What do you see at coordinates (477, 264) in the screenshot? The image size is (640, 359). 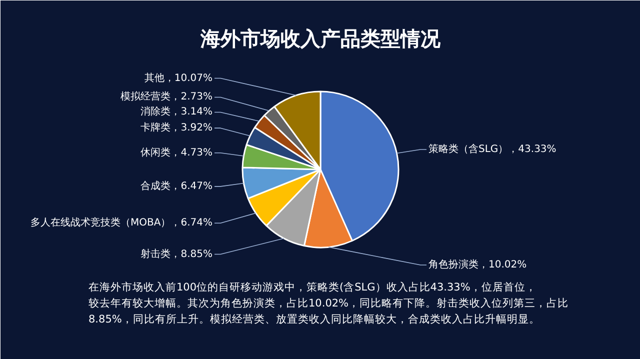 I see `slice-label: 角色扮演类，10.02%` at bounding box center [477, 264].